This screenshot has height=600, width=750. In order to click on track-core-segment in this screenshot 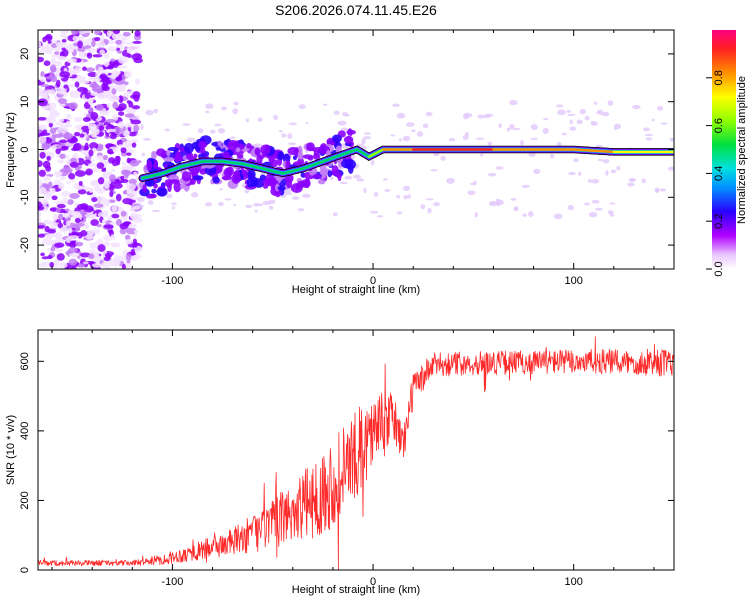, I will do `click(376, 153)`.